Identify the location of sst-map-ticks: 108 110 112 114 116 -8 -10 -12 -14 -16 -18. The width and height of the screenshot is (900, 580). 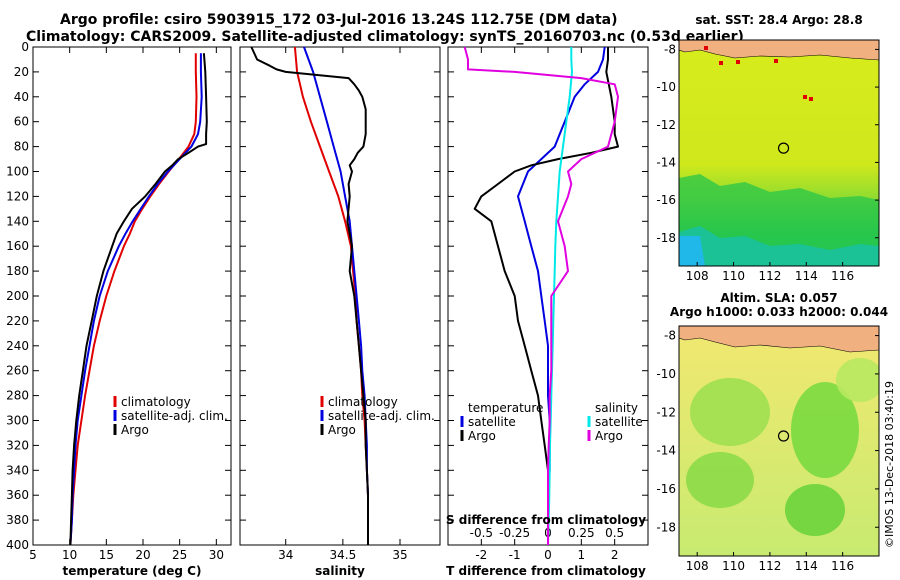
(767, 162).